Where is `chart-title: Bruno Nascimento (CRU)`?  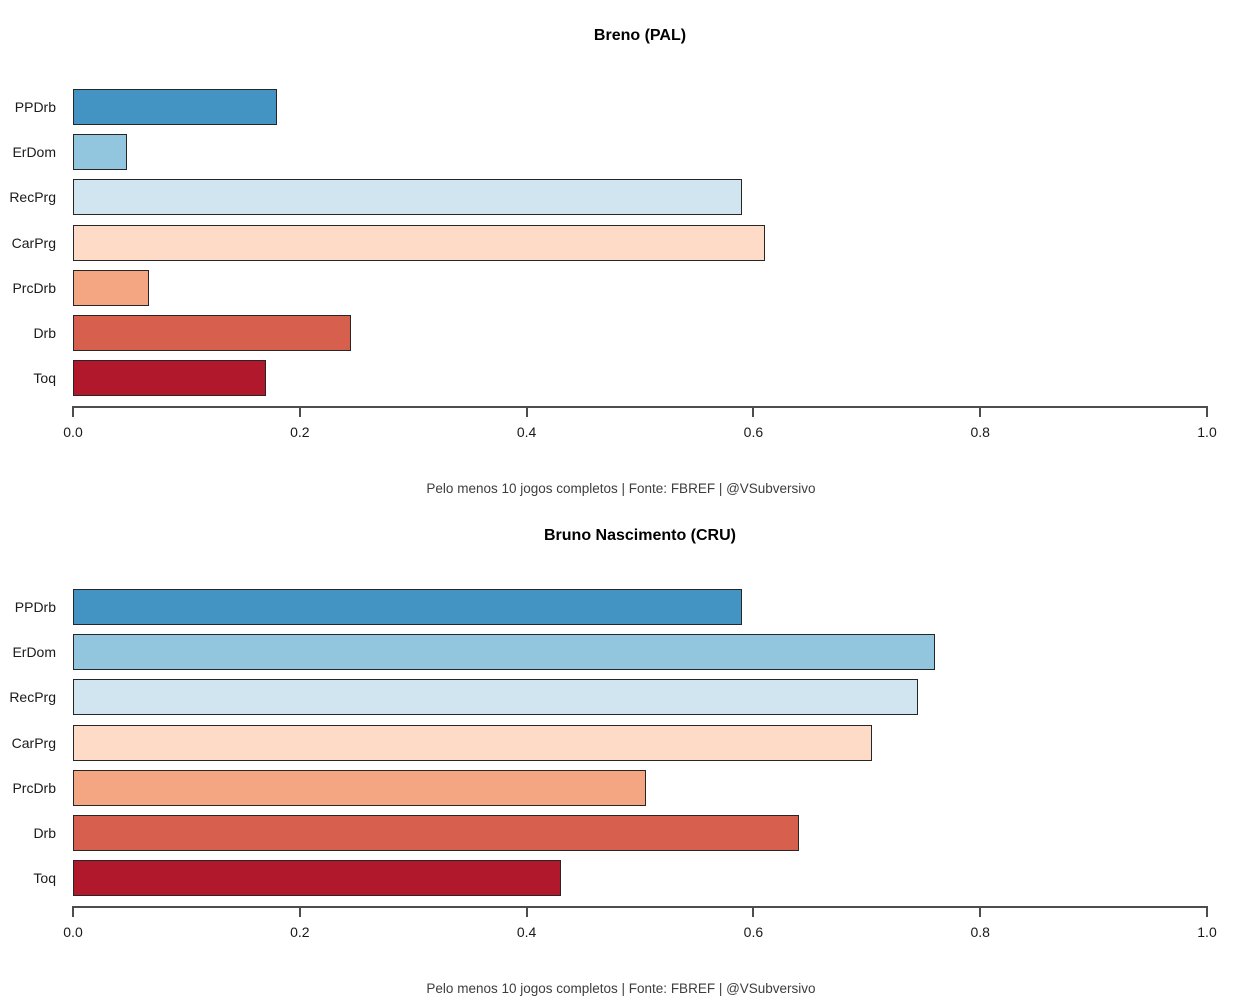
chart-title: Bruno Nascimento (CRU) is located at coordinates (639, 535).